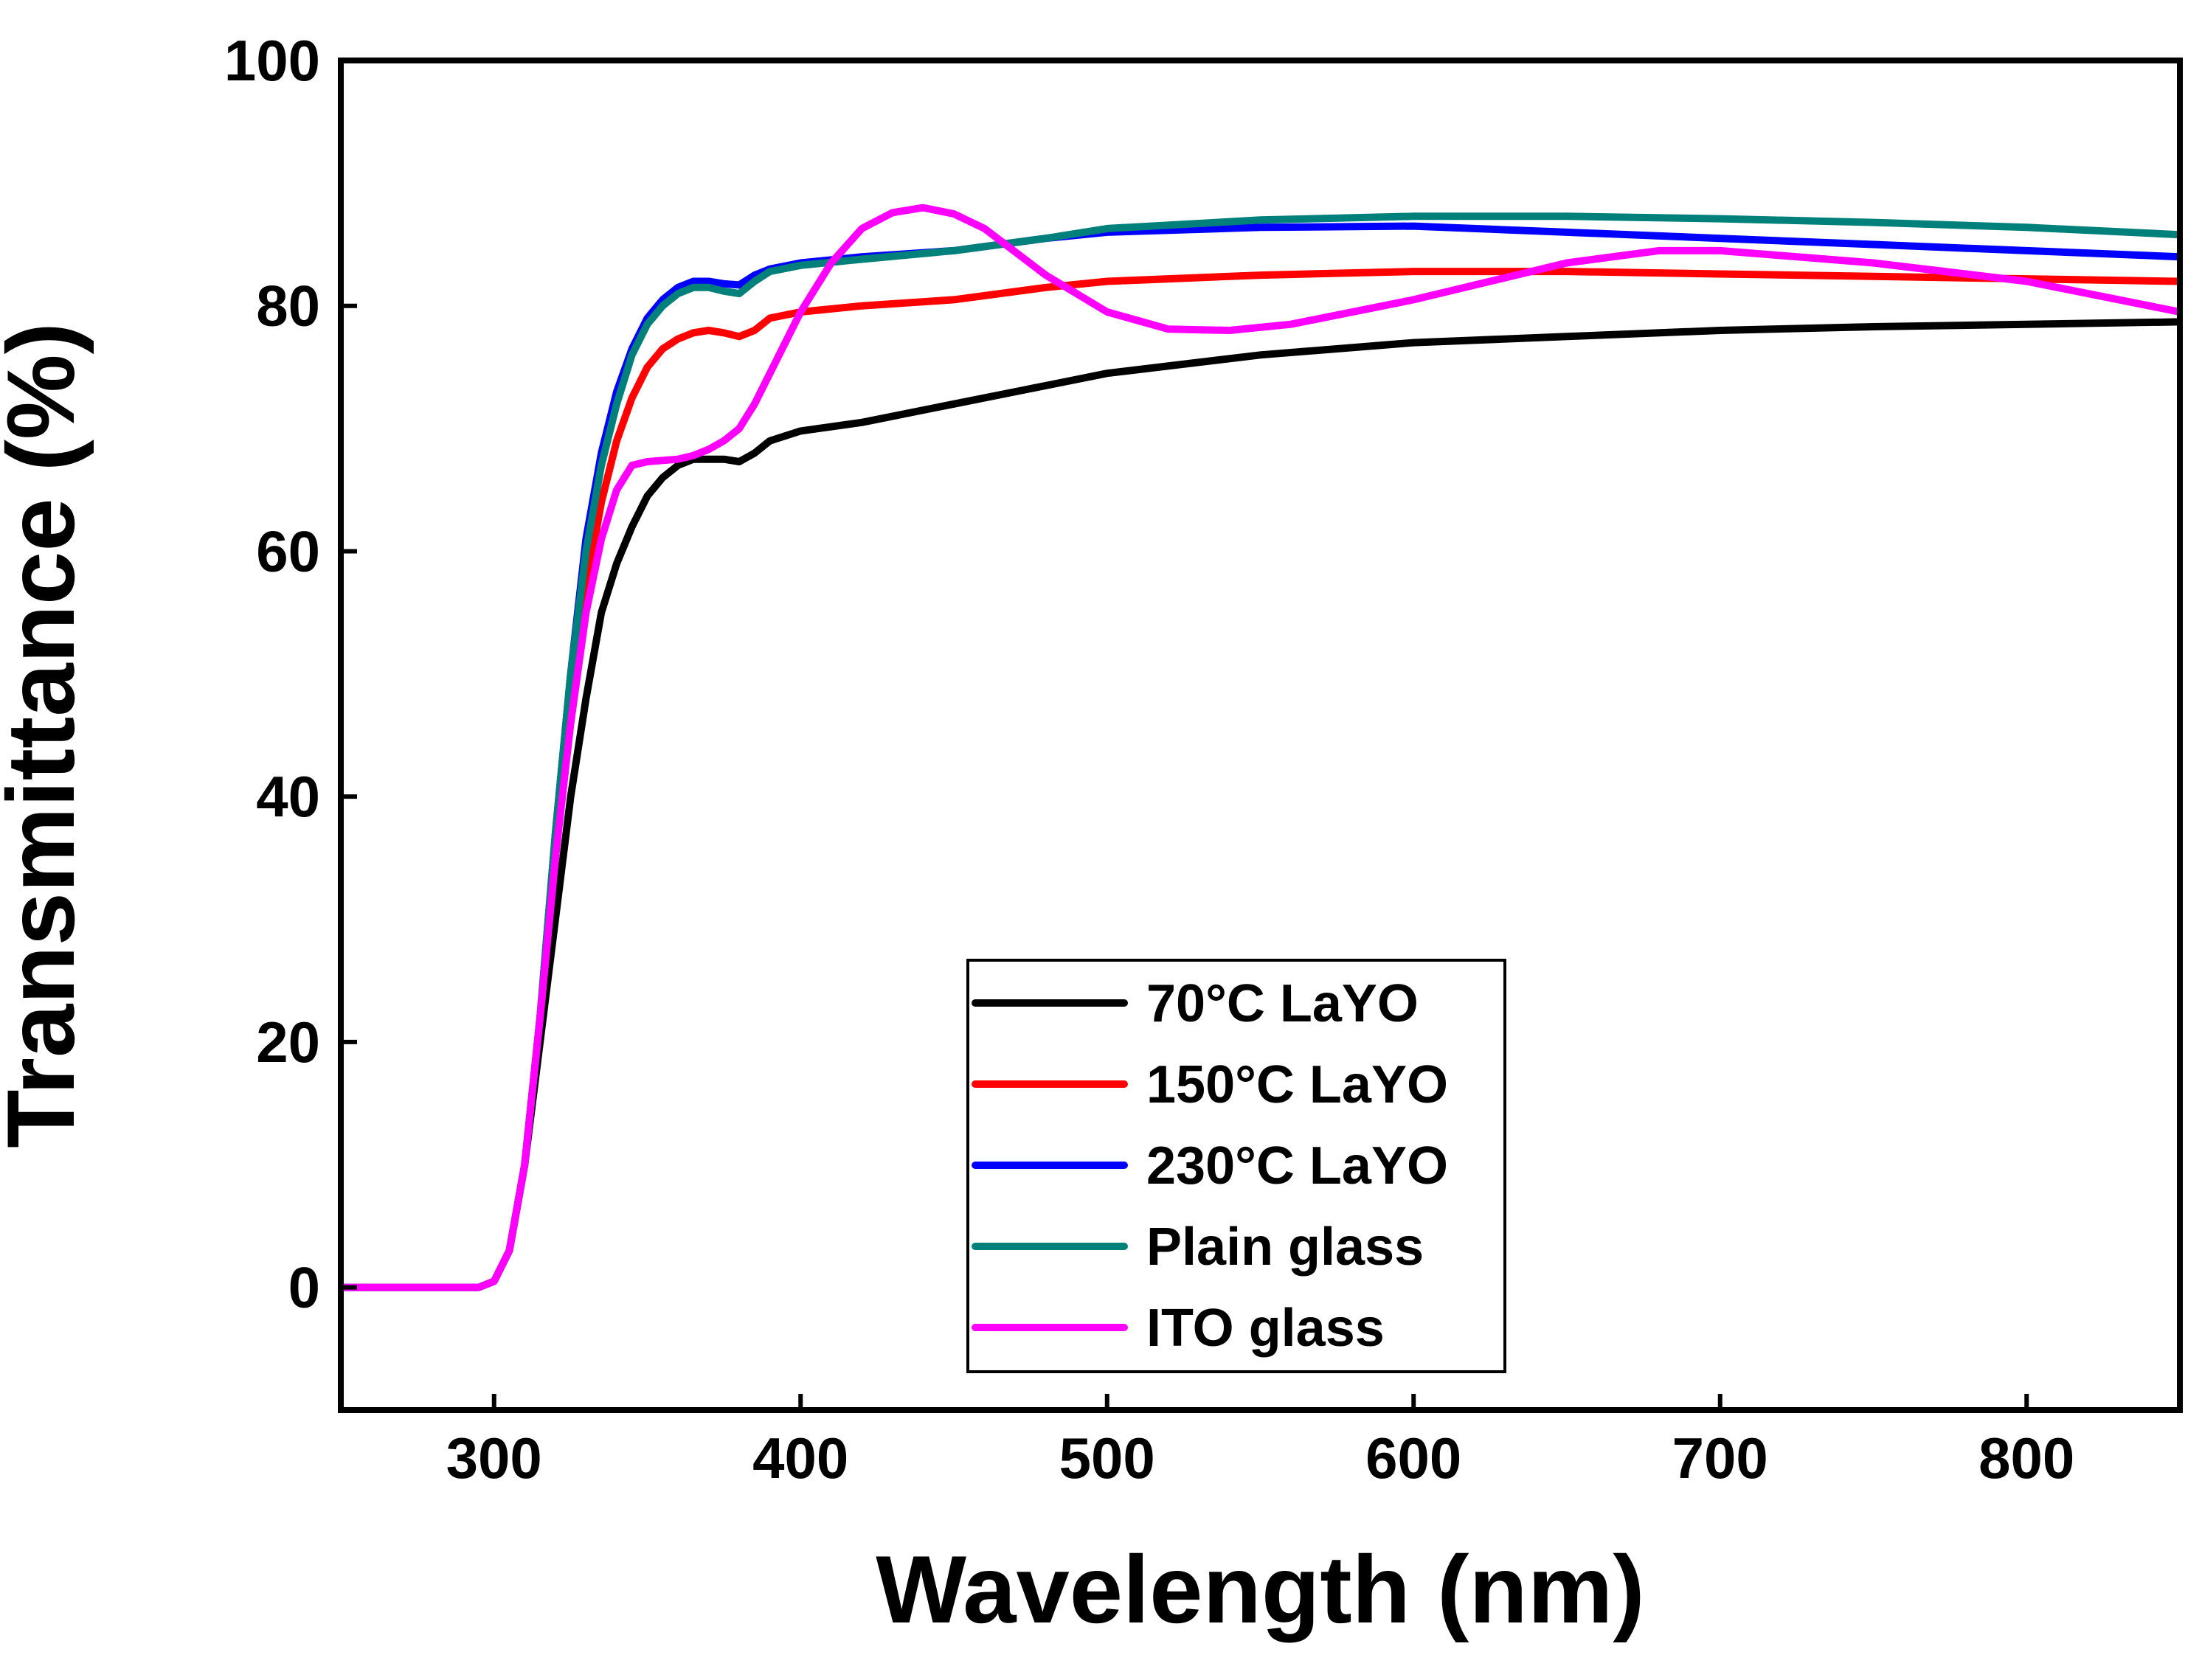 The image size is (2202, 1680). I want to click on x-tick-label: 400, so click(800, 1458).